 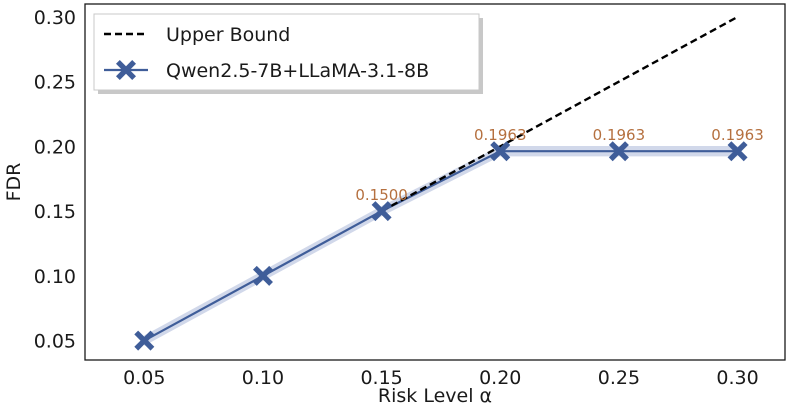 I want to click on y-axis-ticks: 0.05 0.10 0.15 0.20 0.25 0.30, so click(x=55, y=180).